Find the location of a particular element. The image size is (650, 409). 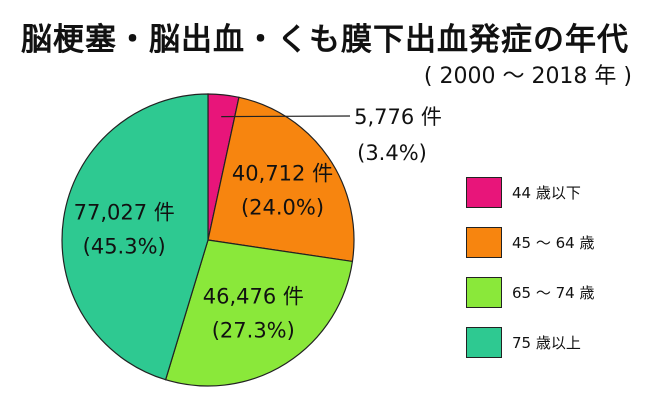

chart-subtitle: ( 2000 〜 2018 年 ) is located at coordinates (527, 76).